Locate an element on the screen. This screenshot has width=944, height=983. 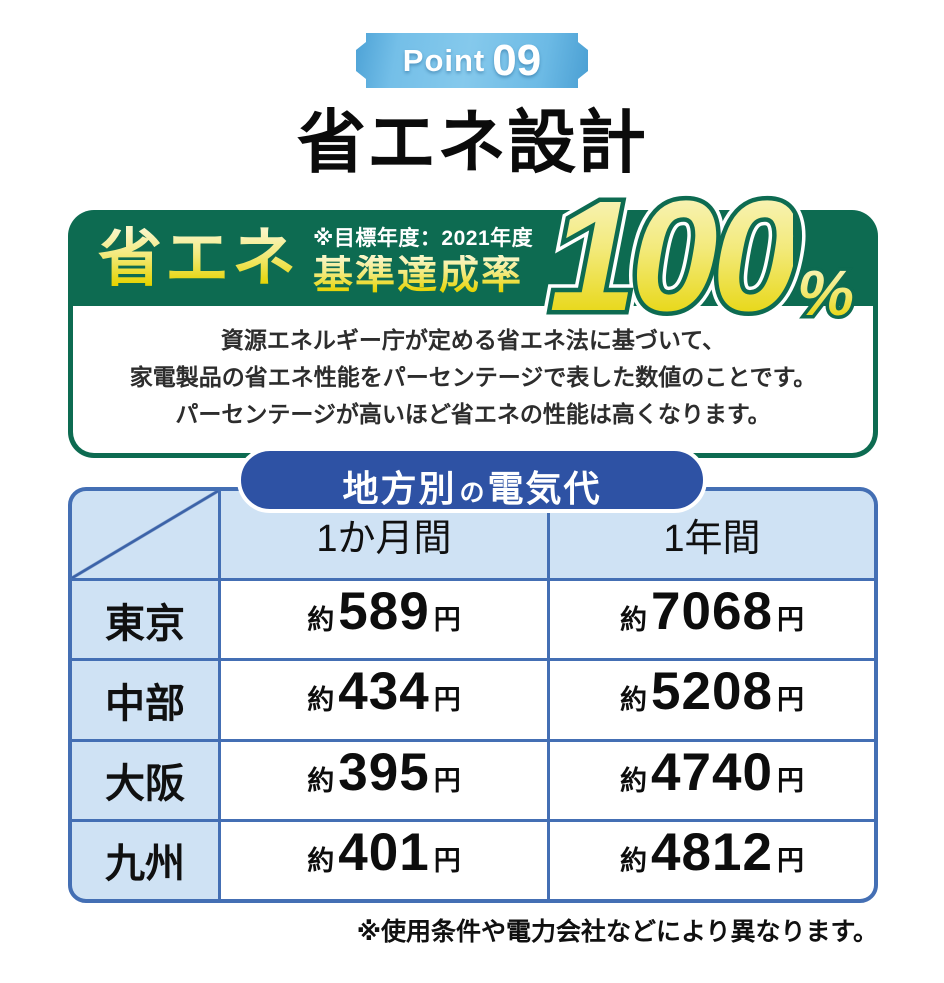
tokyo-month-cost: 約 589 円 is located at coordinates (384, 620).